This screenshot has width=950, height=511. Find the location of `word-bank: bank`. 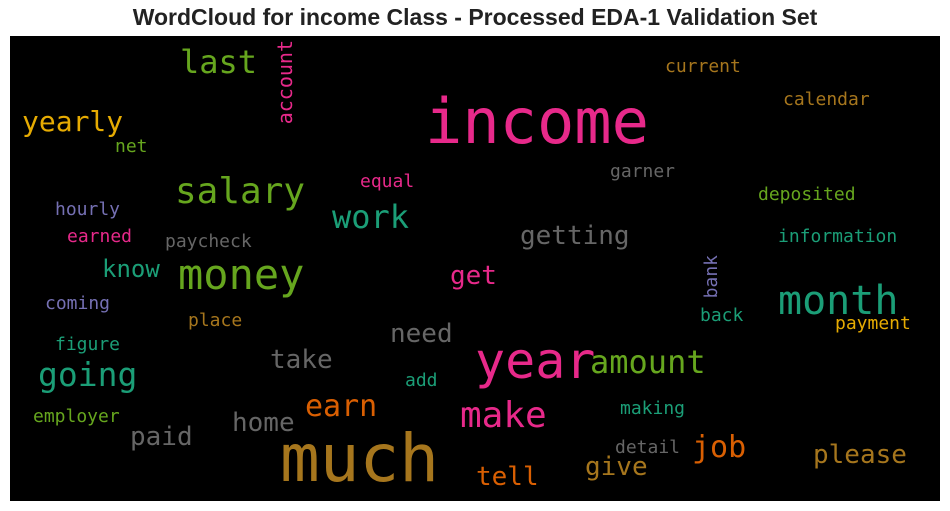

word-bank: bank is located at coordinates (712, 276).